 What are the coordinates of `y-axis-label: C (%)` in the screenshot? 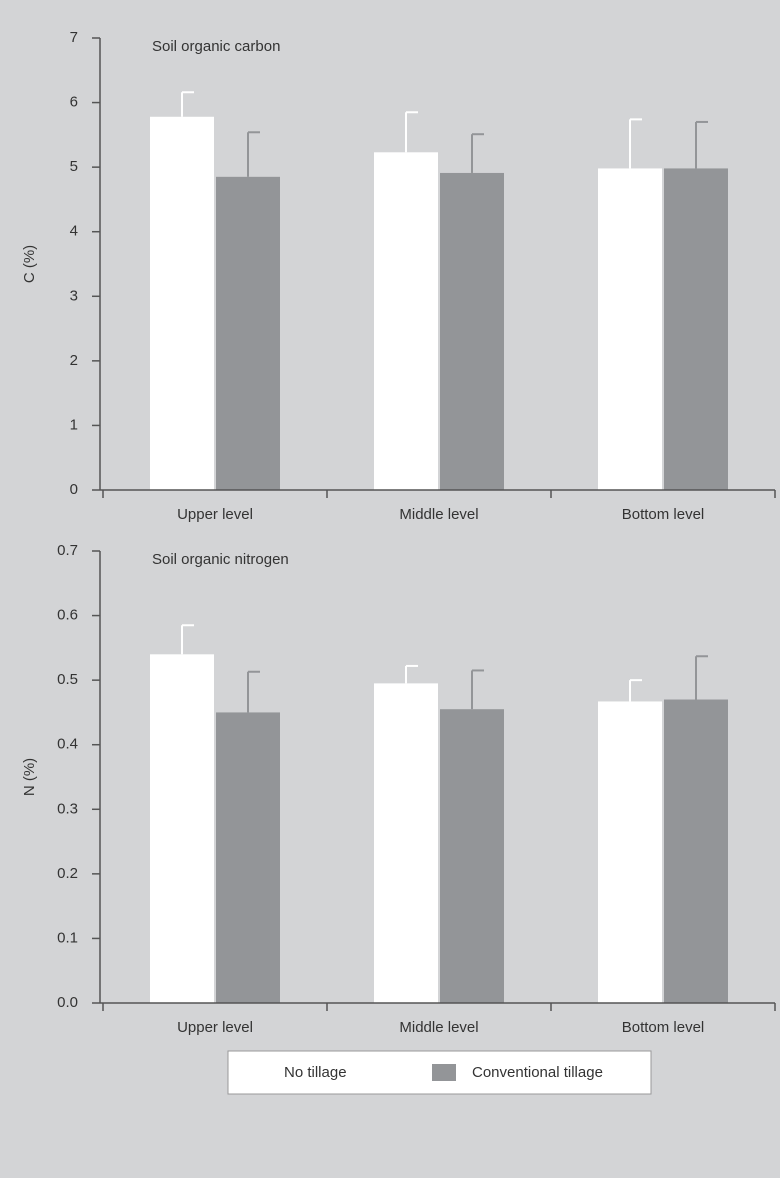 It's located at (29, 264).